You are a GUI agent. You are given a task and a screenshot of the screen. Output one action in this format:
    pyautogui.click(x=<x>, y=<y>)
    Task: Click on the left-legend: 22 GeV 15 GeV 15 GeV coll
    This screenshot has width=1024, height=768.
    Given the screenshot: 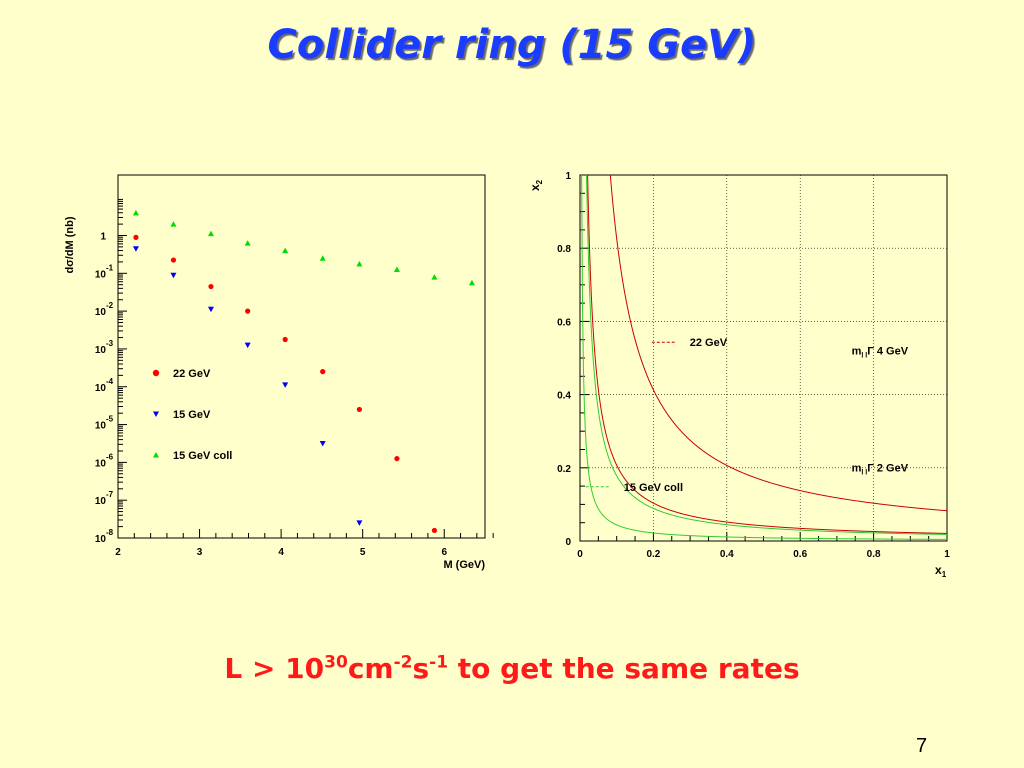 What is the action you would take?
    pyautogui.click(x=192, y=415)
    